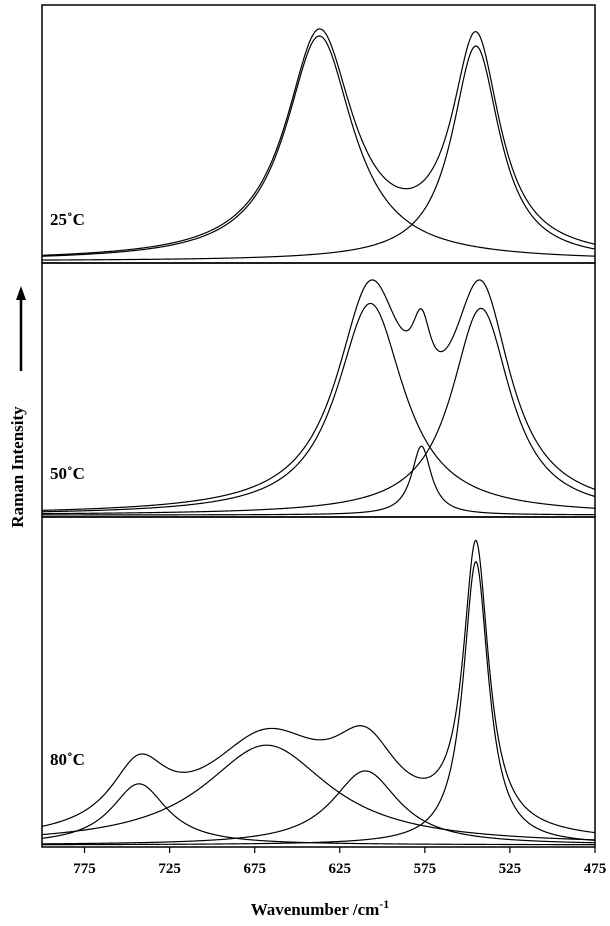 Image resolution: width=610 pixels, height=926 pixels. Describe the element at coordinates (425, 869) in the screenshot. I see `x-tick-label-575: 575` at that location.